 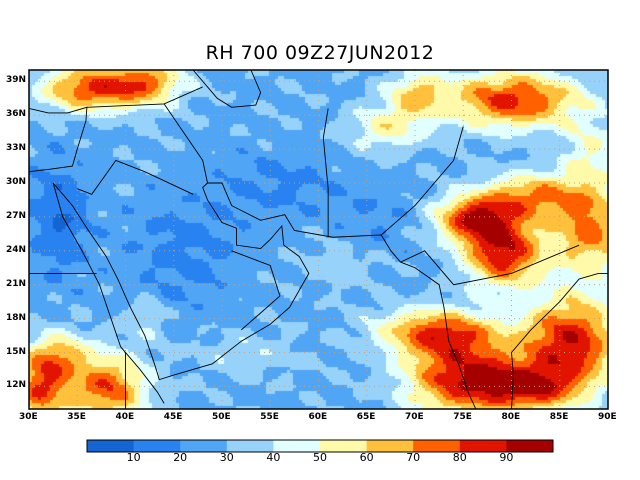 I want to click on colorbar-label: 80, so click(x=459, y=457).